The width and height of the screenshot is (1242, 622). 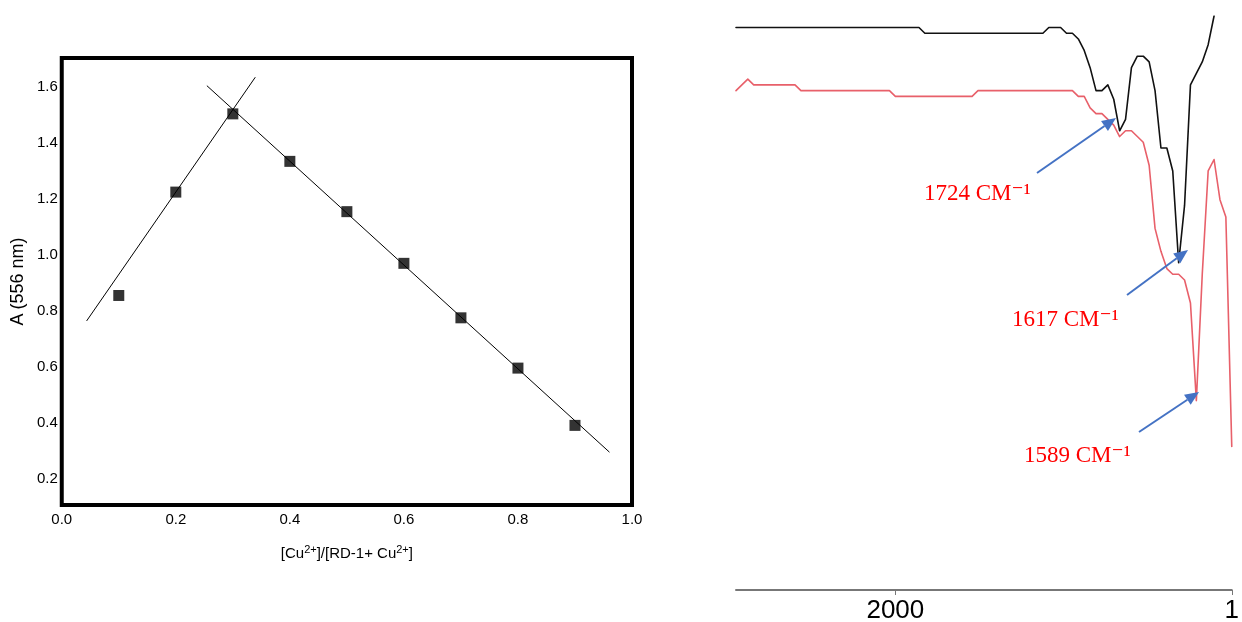 I want to click on x-tick-label: 1.0, so click(x=632, y=518).